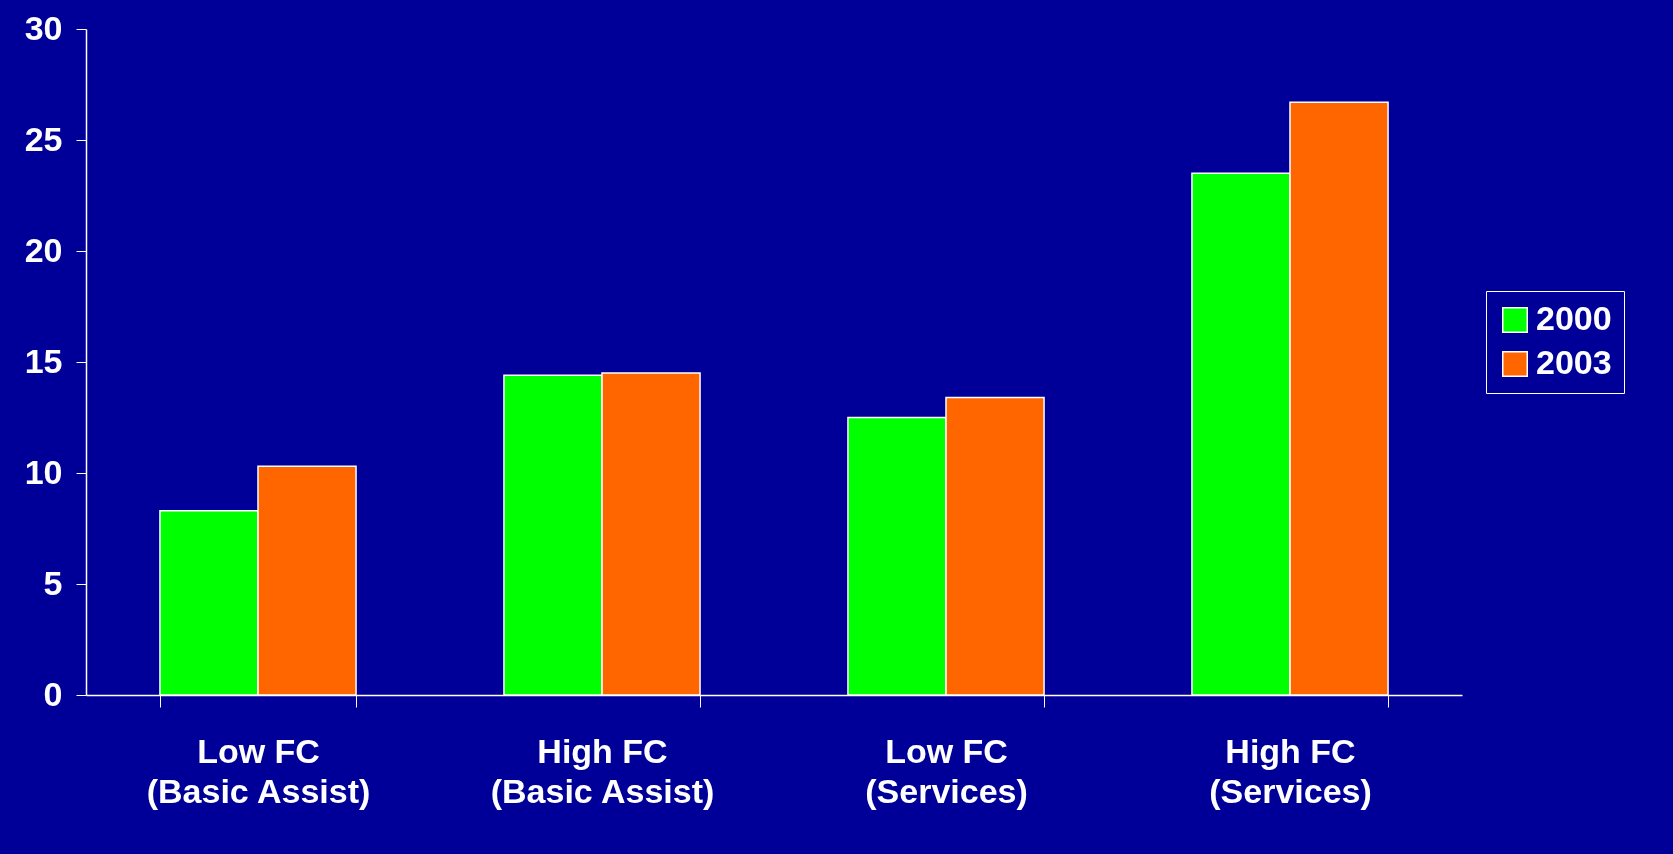  Describe the element at coordinates (946, 770) in the screenshot. I see `x-tick-label: Low FC (Services)` at that location.